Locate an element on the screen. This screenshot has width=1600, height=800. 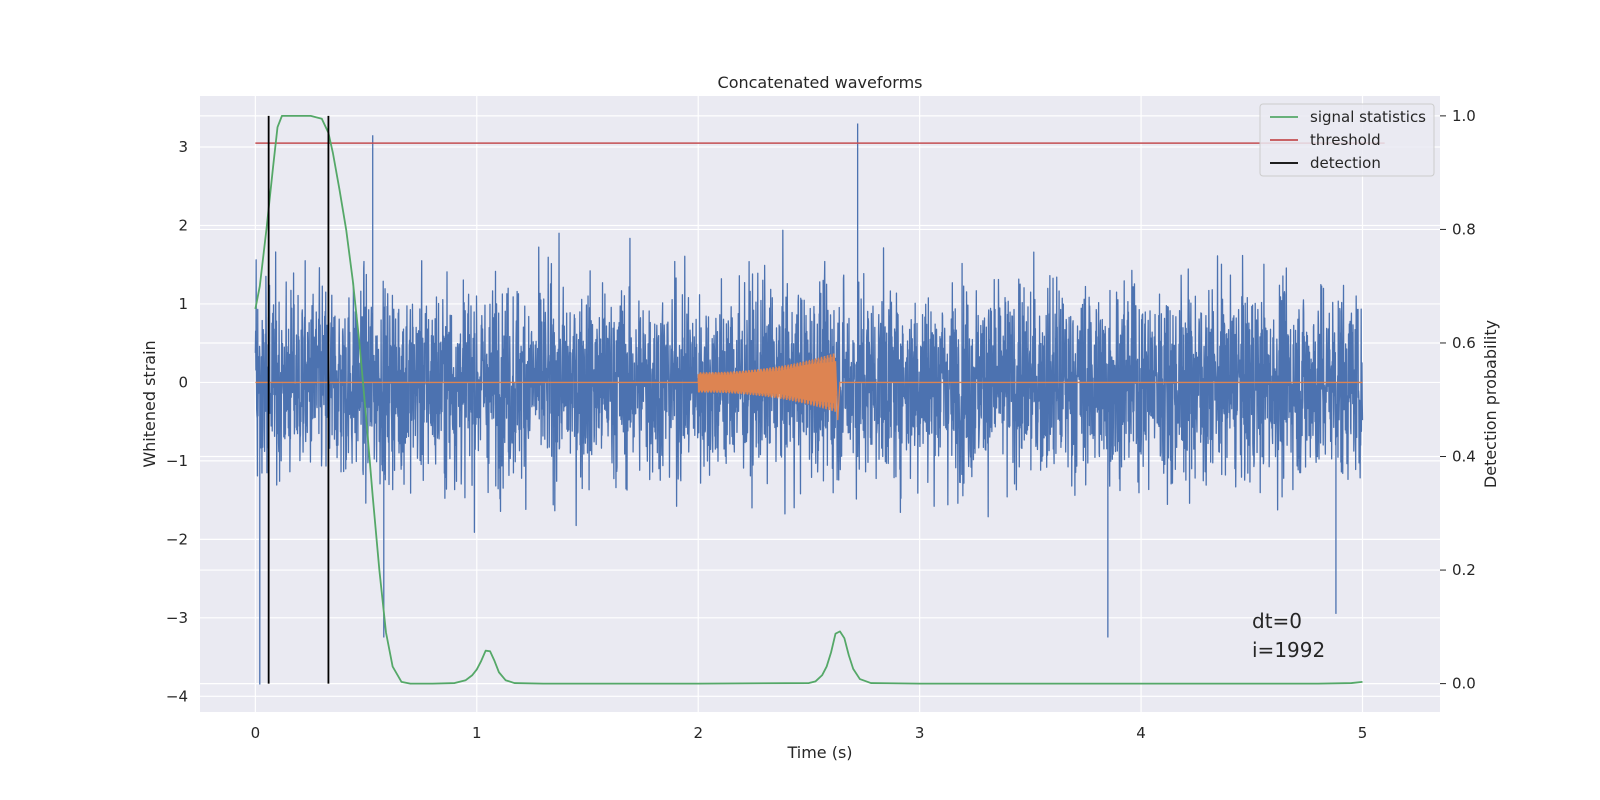
x-tick-label: 5 is located at coordinates (1363, 733).